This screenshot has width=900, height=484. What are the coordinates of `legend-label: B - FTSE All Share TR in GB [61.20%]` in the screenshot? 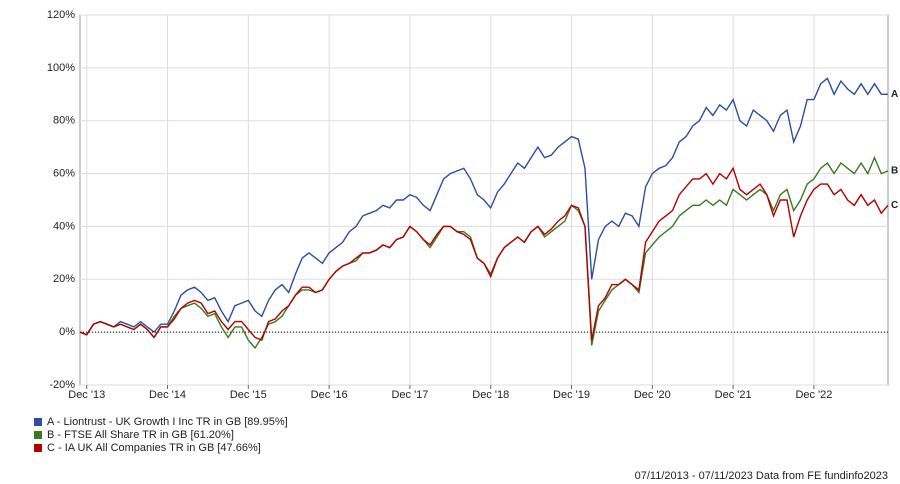 It's located at (140, 435).